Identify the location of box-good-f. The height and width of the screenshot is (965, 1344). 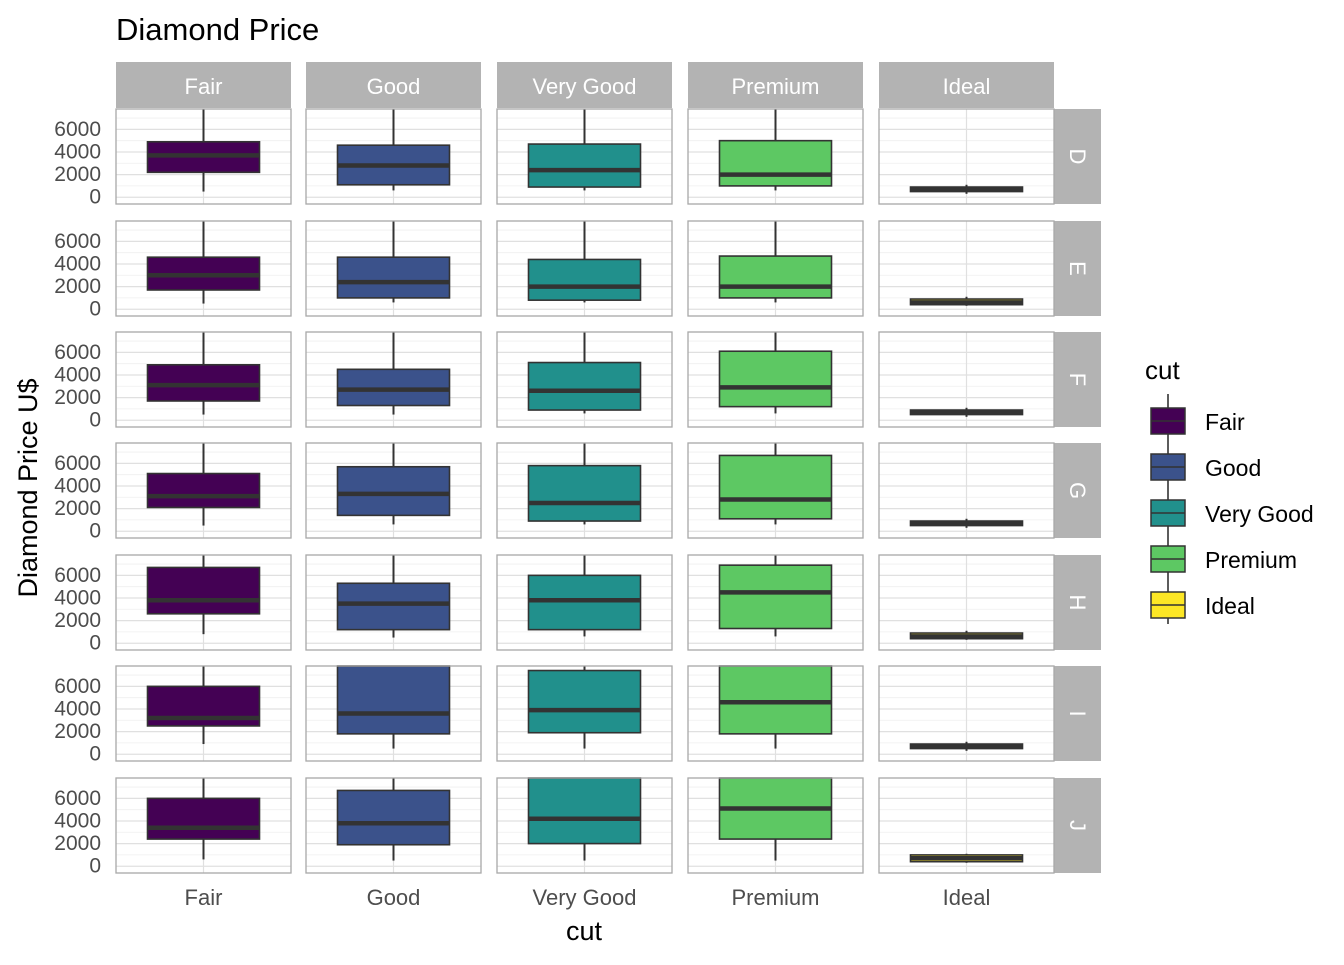
(393, 373).